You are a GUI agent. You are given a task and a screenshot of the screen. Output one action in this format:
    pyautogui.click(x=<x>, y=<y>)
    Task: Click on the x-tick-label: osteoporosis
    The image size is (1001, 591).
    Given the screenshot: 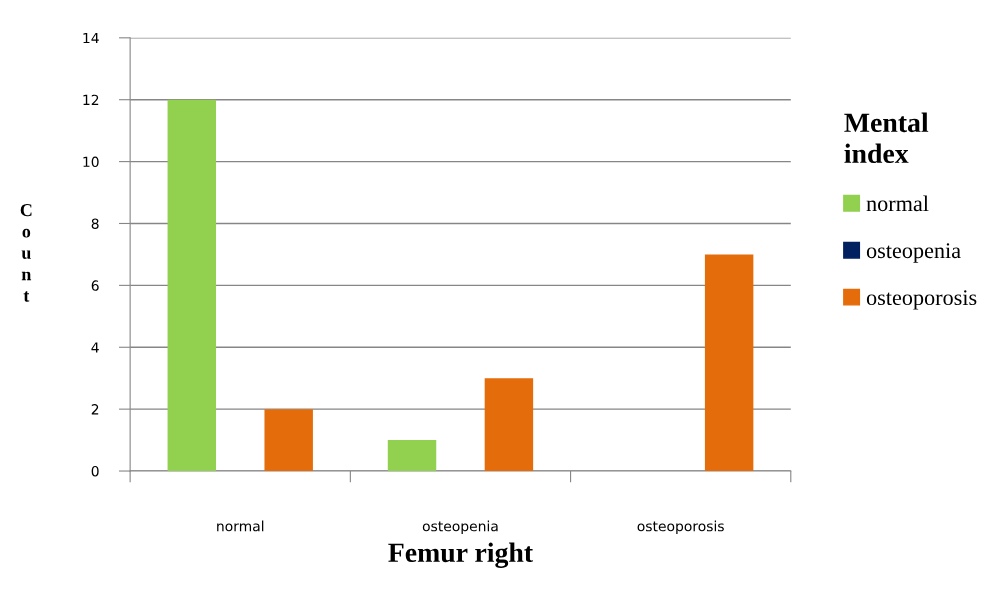 What is the action you would take?
    pyautogui.click(x=680, y=527)
    